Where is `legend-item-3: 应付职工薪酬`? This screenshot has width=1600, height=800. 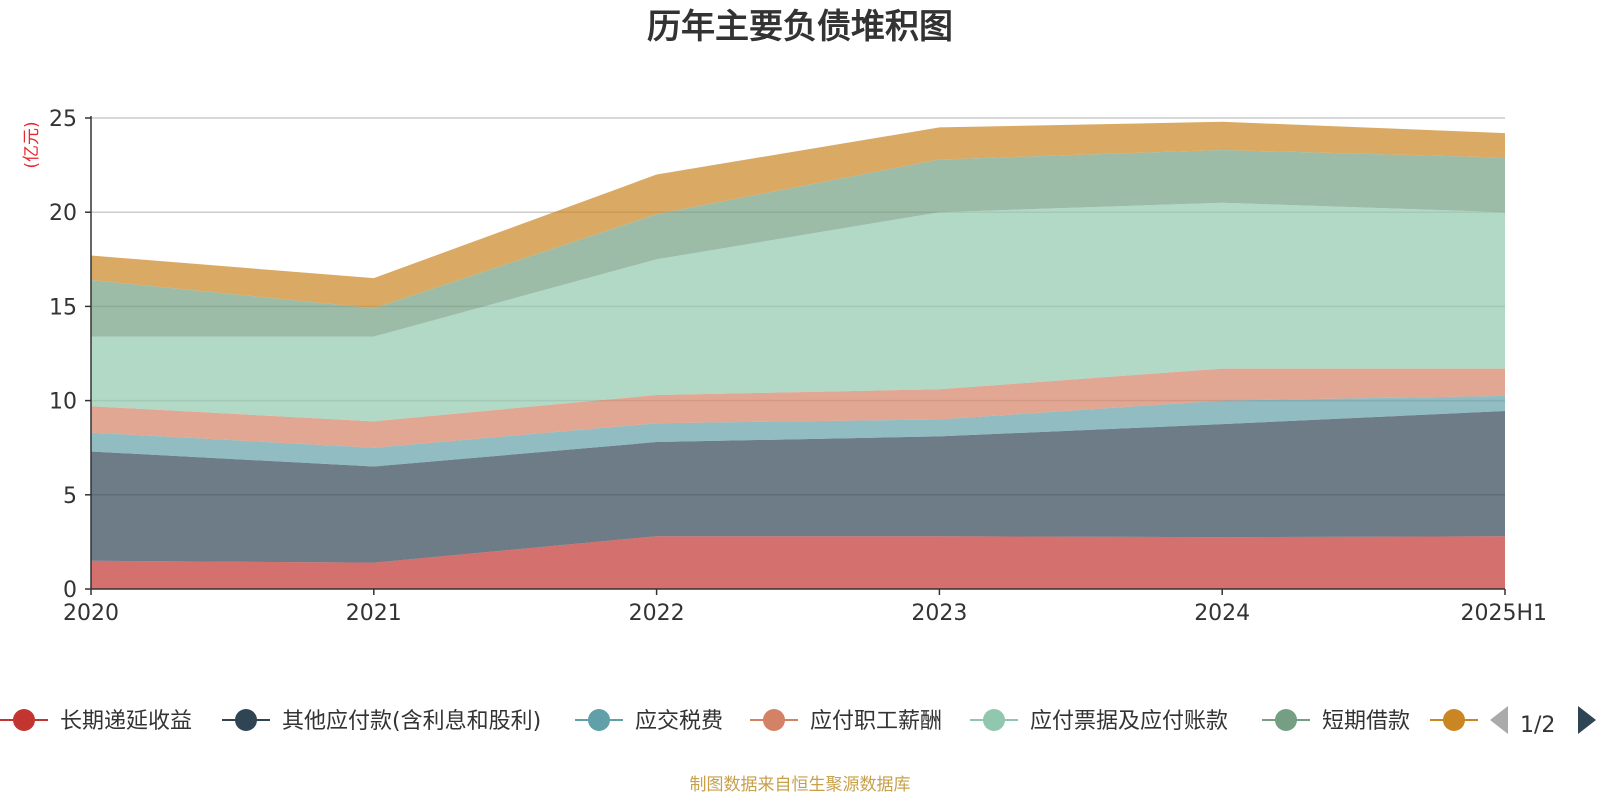 legend-item-3: 应付职工薪酬 is located at coordinates (846, 721).